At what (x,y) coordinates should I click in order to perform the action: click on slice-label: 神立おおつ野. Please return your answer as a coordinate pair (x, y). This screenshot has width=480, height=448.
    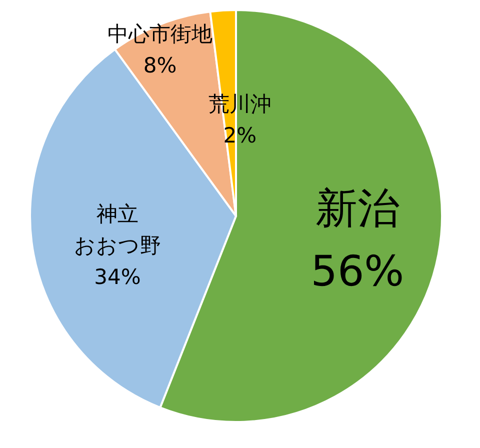
    Looking at the image, I should click on (117, 230).